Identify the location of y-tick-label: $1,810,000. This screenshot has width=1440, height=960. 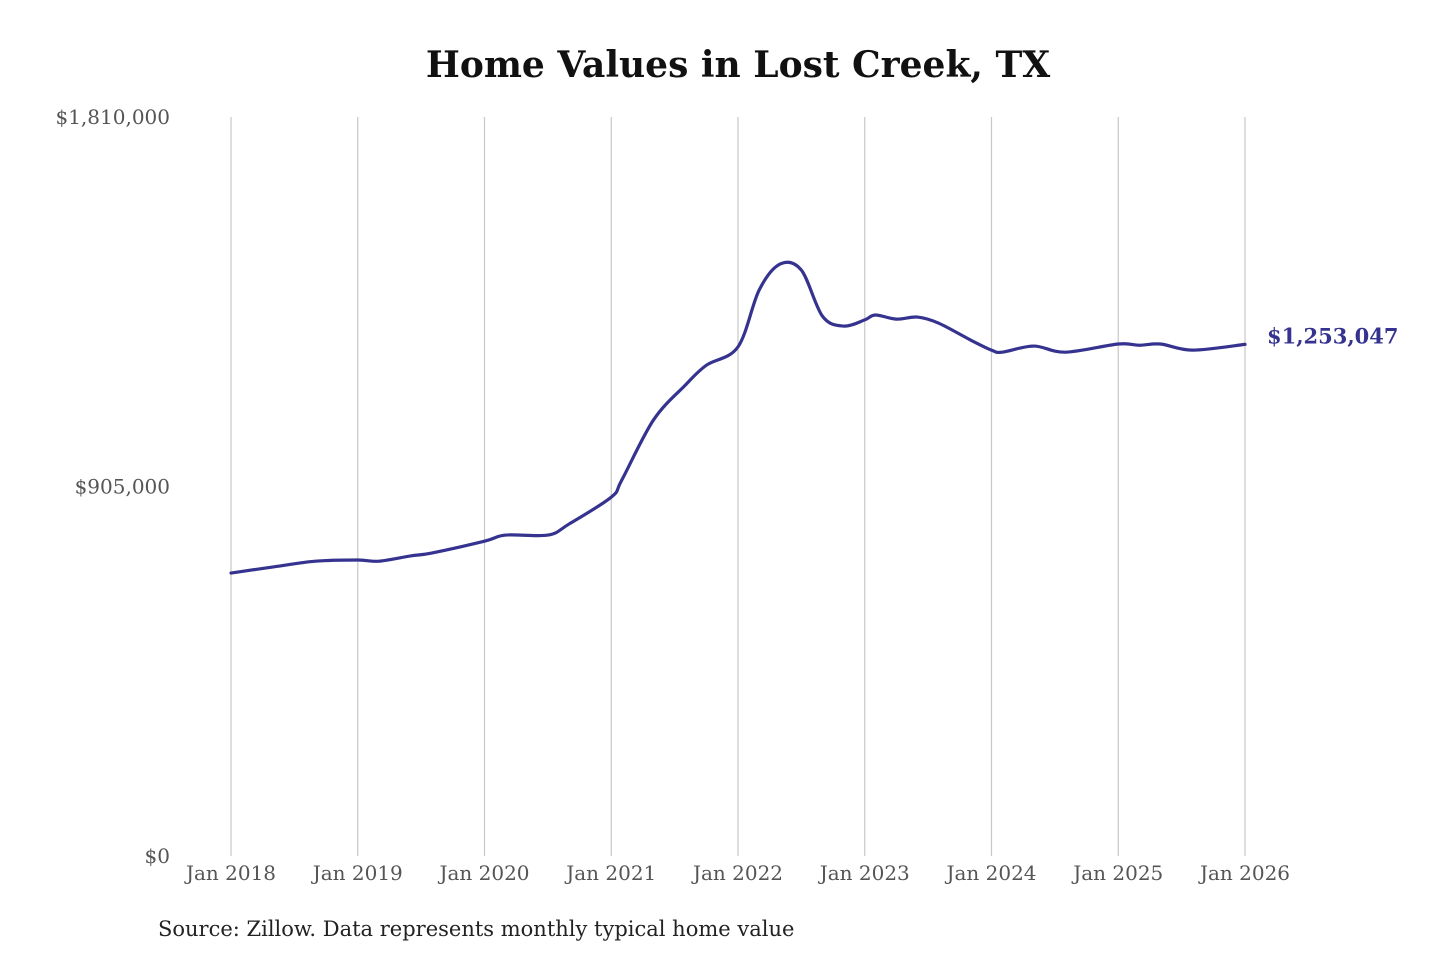
(112, 117).